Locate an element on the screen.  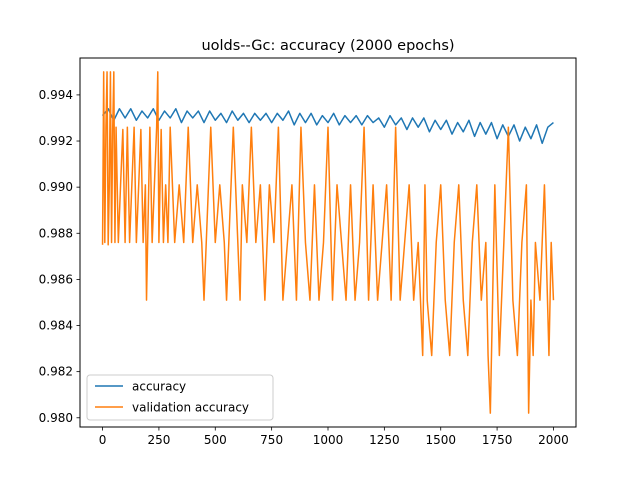
y-tick-label: 0.994 is located at coordinates (56, 95).